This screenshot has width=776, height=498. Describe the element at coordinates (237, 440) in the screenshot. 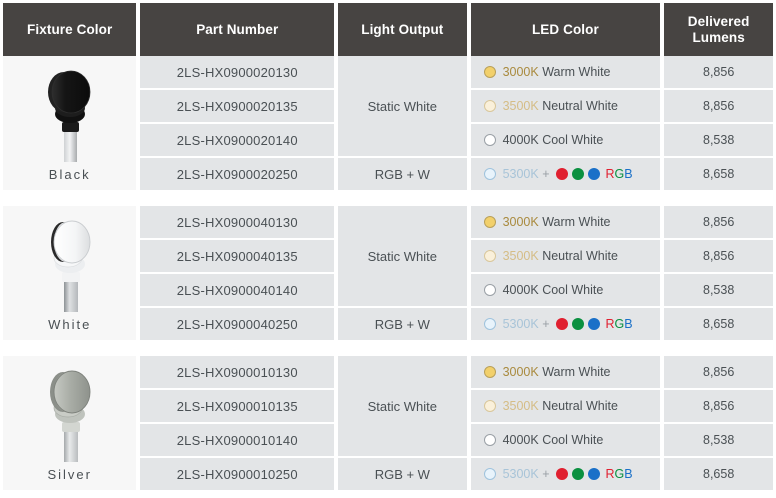

I see `part-number-cell: 2LS-HX0900010140` at that location.